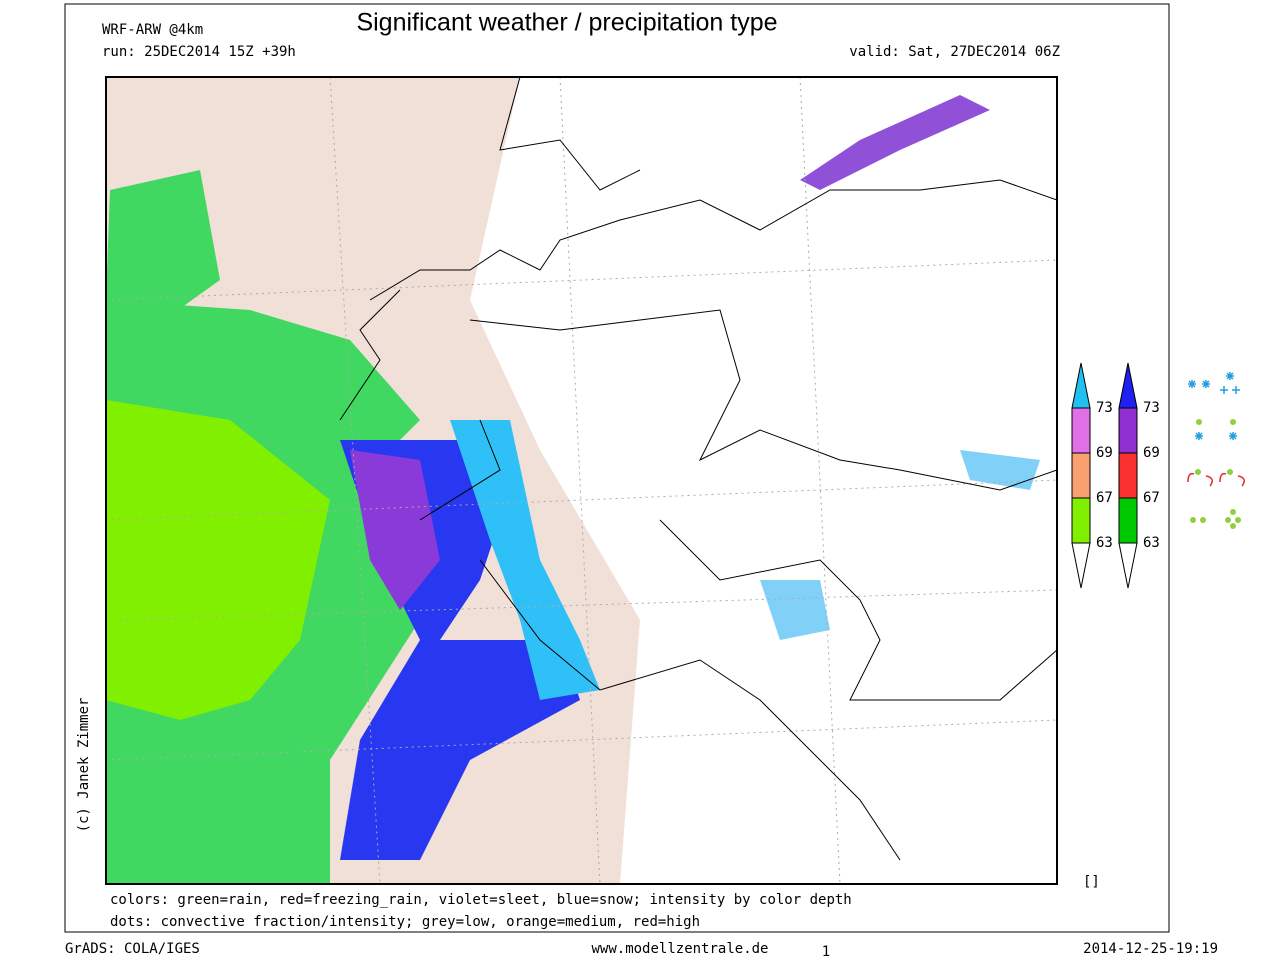 The image size is (1280, 960). I want to click on freezing-symbols, so click(1216, 479).